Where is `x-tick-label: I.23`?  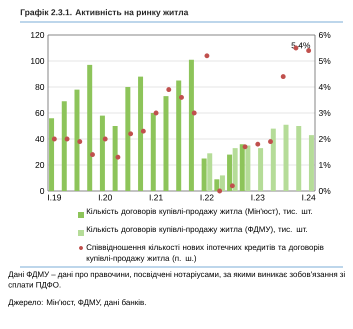
x-tick-label: I.23 is located at coordinates (258, 197).